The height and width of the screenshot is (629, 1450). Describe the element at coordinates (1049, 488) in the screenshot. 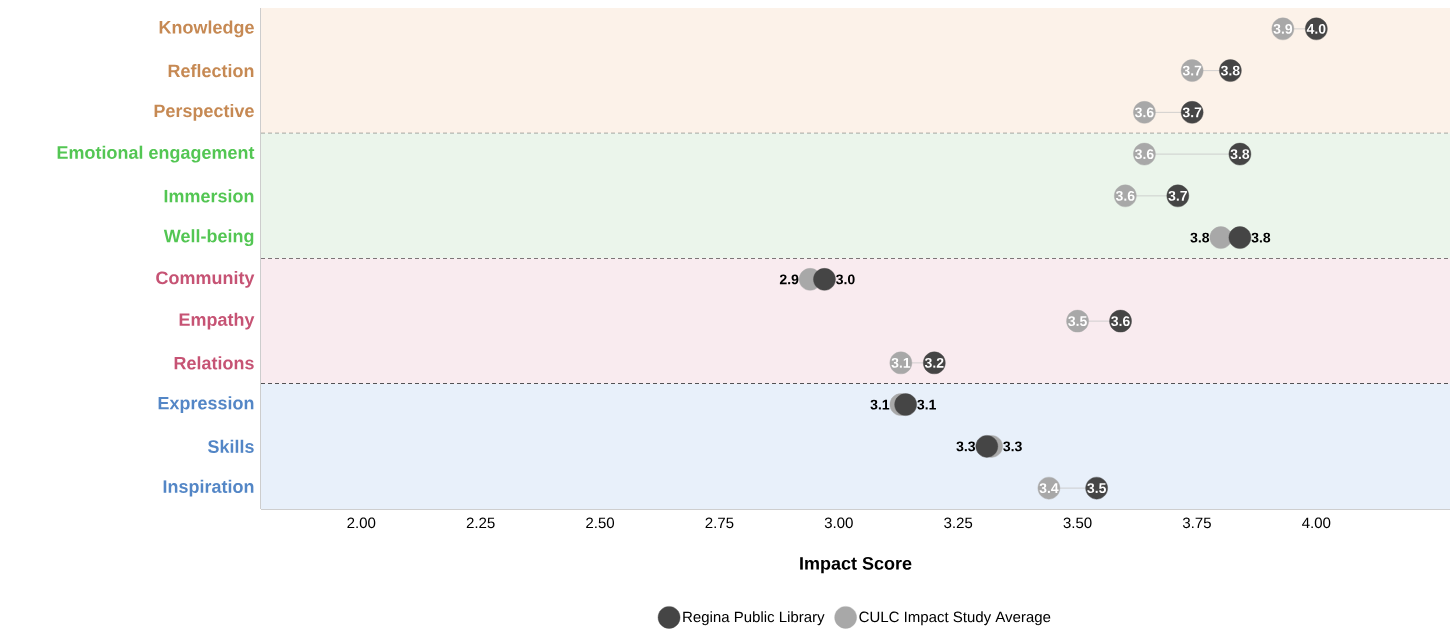

I see `data-label: 3.4` at that location.